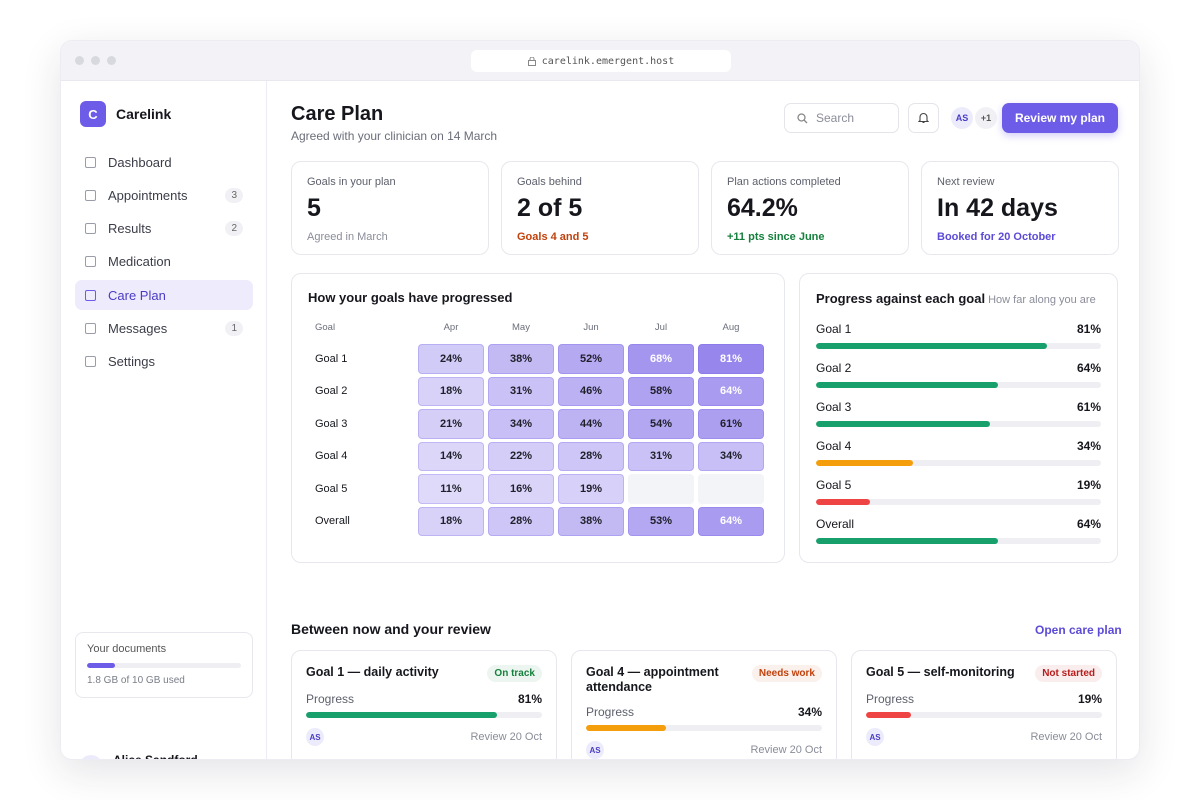 The height and width of the screenshot is (800, 1200). What do you see at coordinates (962, 118) in the screenshot?
I see `avatar: AS` at bounding box center [962, 118].